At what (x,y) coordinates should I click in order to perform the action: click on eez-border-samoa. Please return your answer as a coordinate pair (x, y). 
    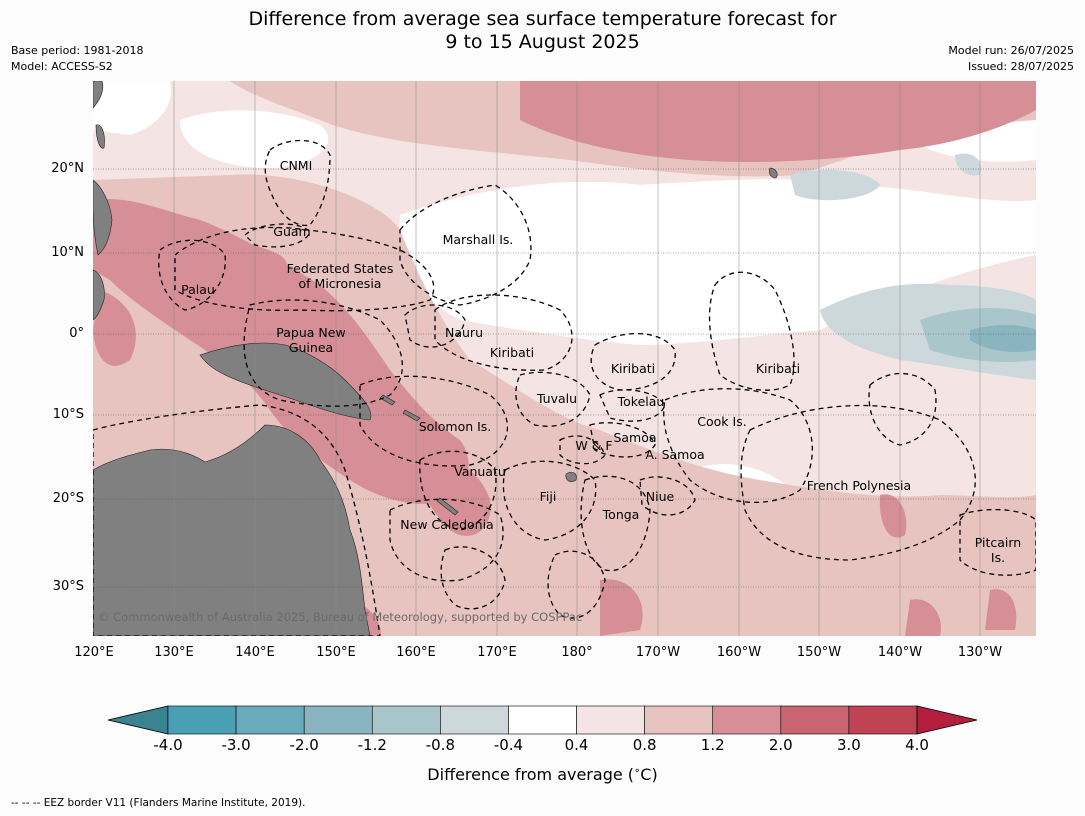
    Looking at the image, I should click on (622, 440).